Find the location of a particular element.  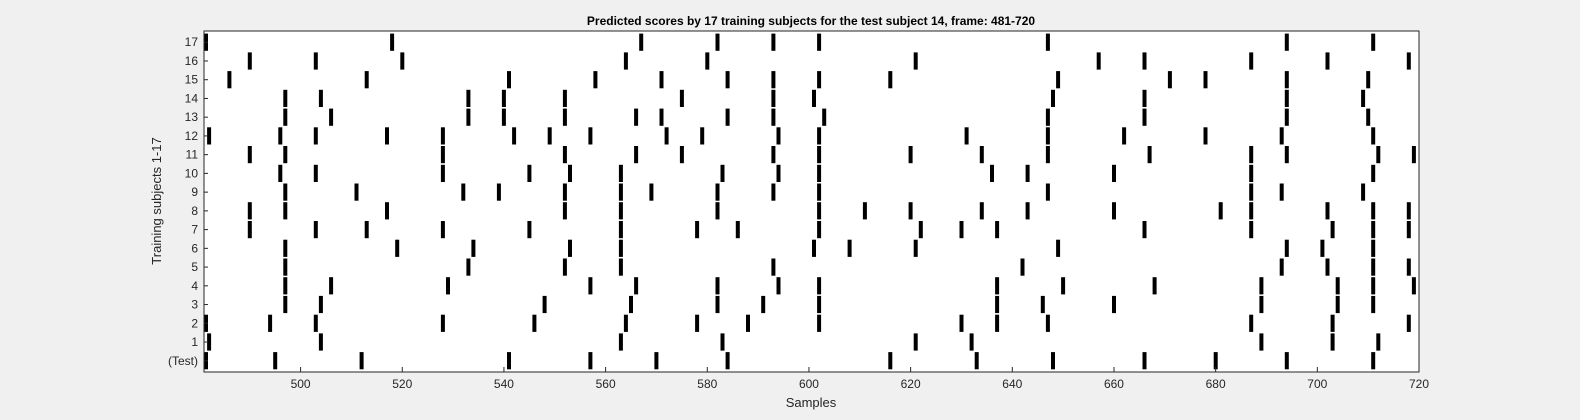

x-tick-label: 500 is located at coordinates (301, 384).